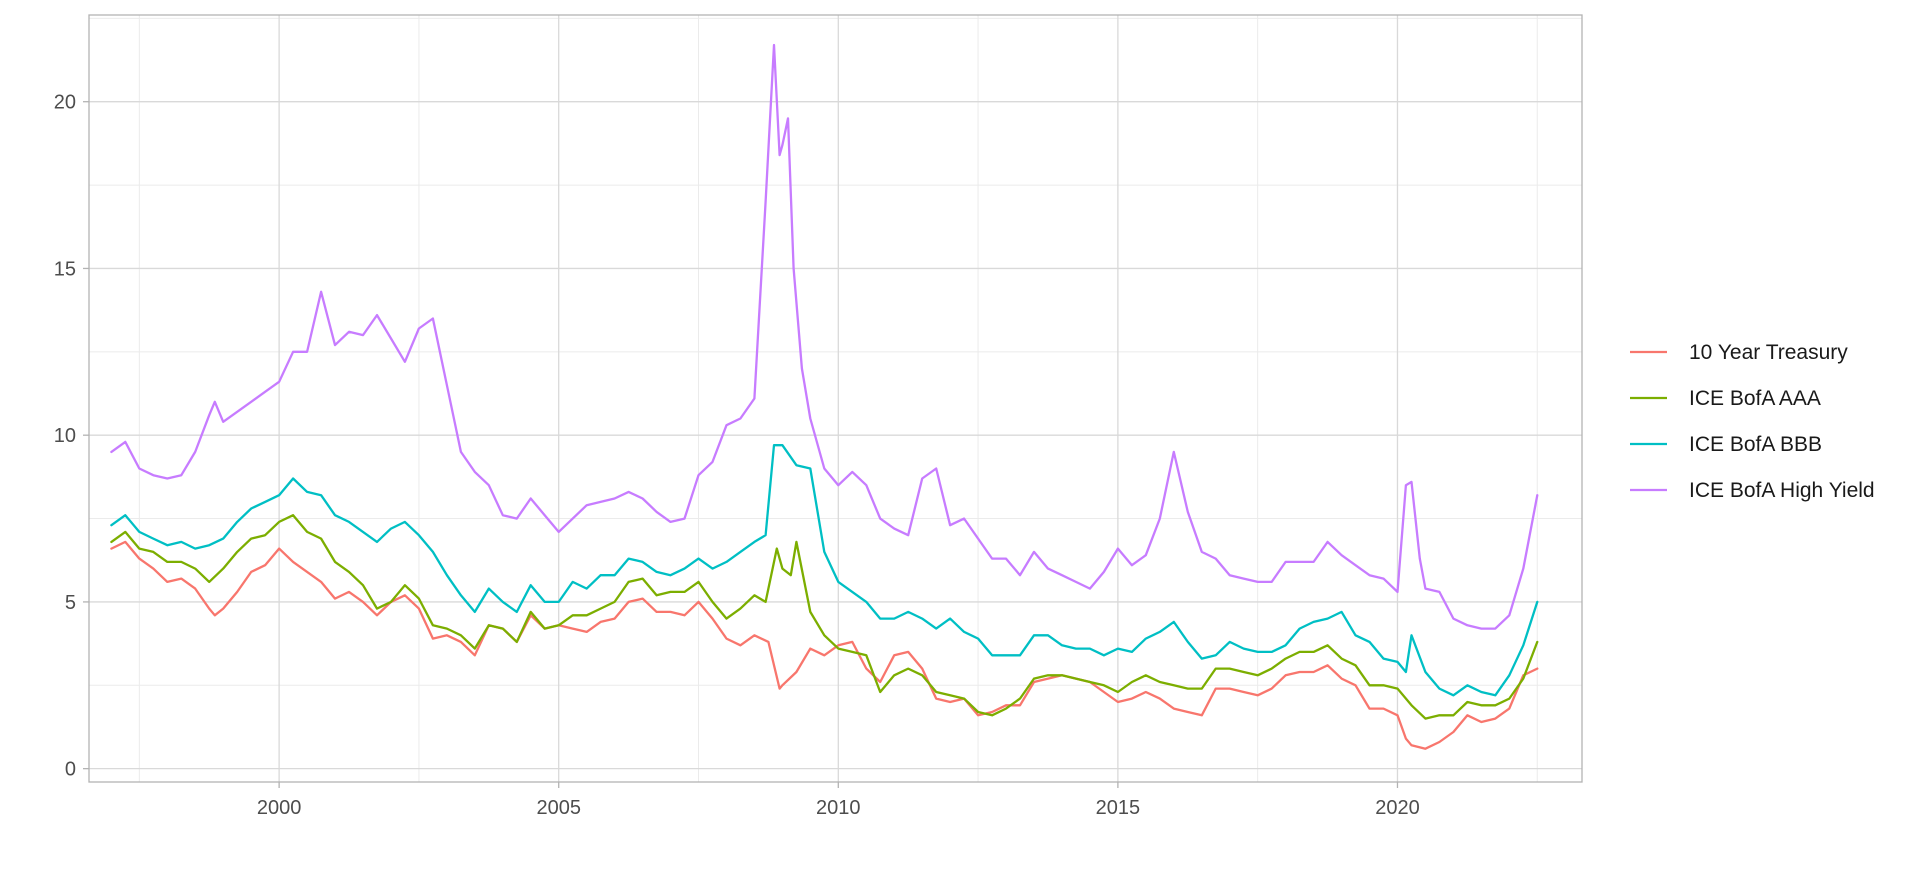 Image resolution: width=1920 pixels, height=869 pixels. Describe the element at coordinates (1755, 444) in the screenshot. I see `legend-label-3: ICE BofA BBB` at that location.